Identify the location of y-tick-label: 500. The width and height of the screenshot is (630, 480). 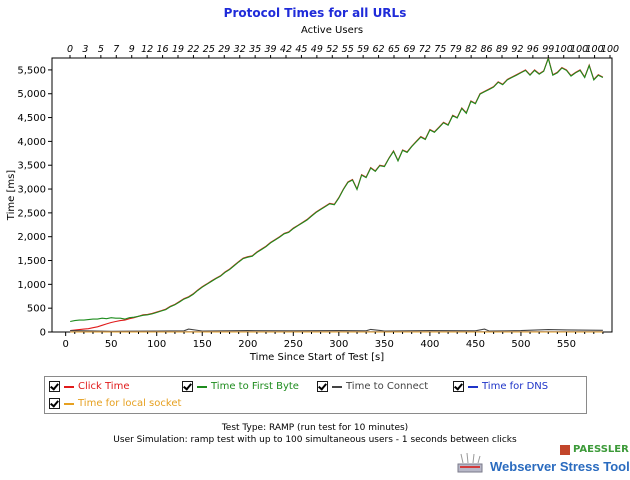
(36, 309).